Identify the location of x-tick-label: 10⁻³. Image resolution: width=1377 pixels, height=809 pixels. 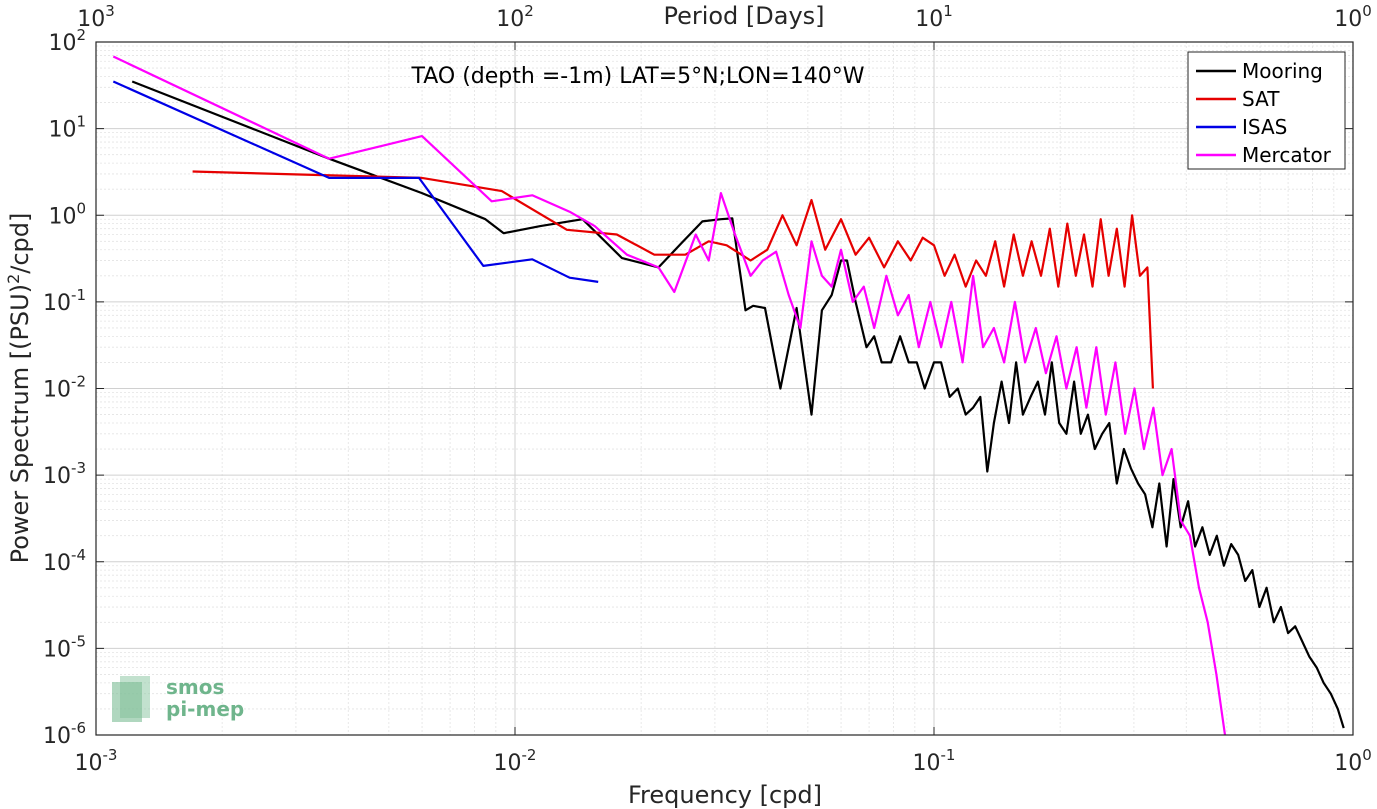
(96, 761).